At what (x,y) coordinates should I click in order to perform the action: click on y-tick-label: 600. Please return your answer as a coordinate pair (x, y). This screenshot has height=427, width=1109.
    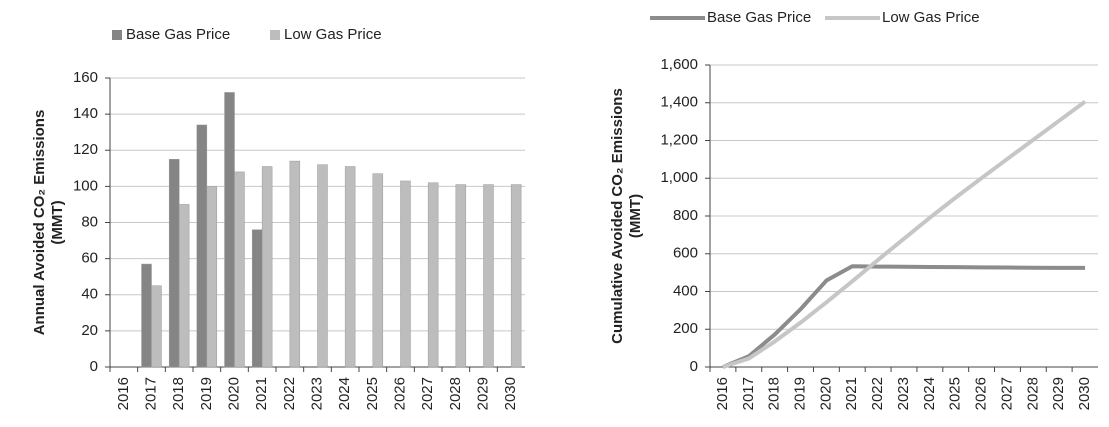
    Looking at the image, I should click on (685, 253).